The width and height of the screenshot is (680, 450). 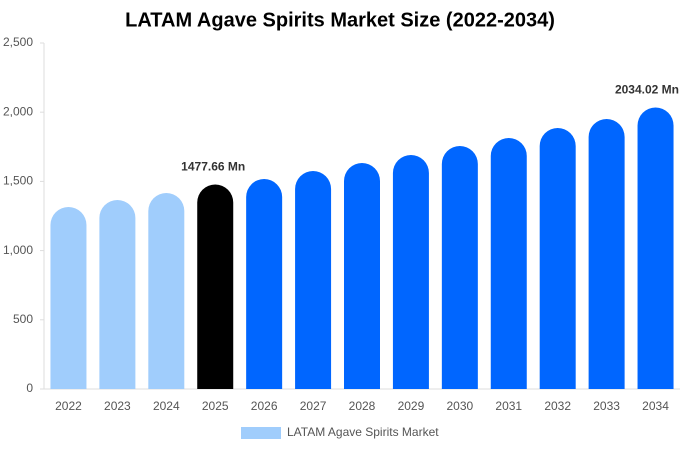 I want to click on x-tick-label: 2028, so click(x=362, y=406).